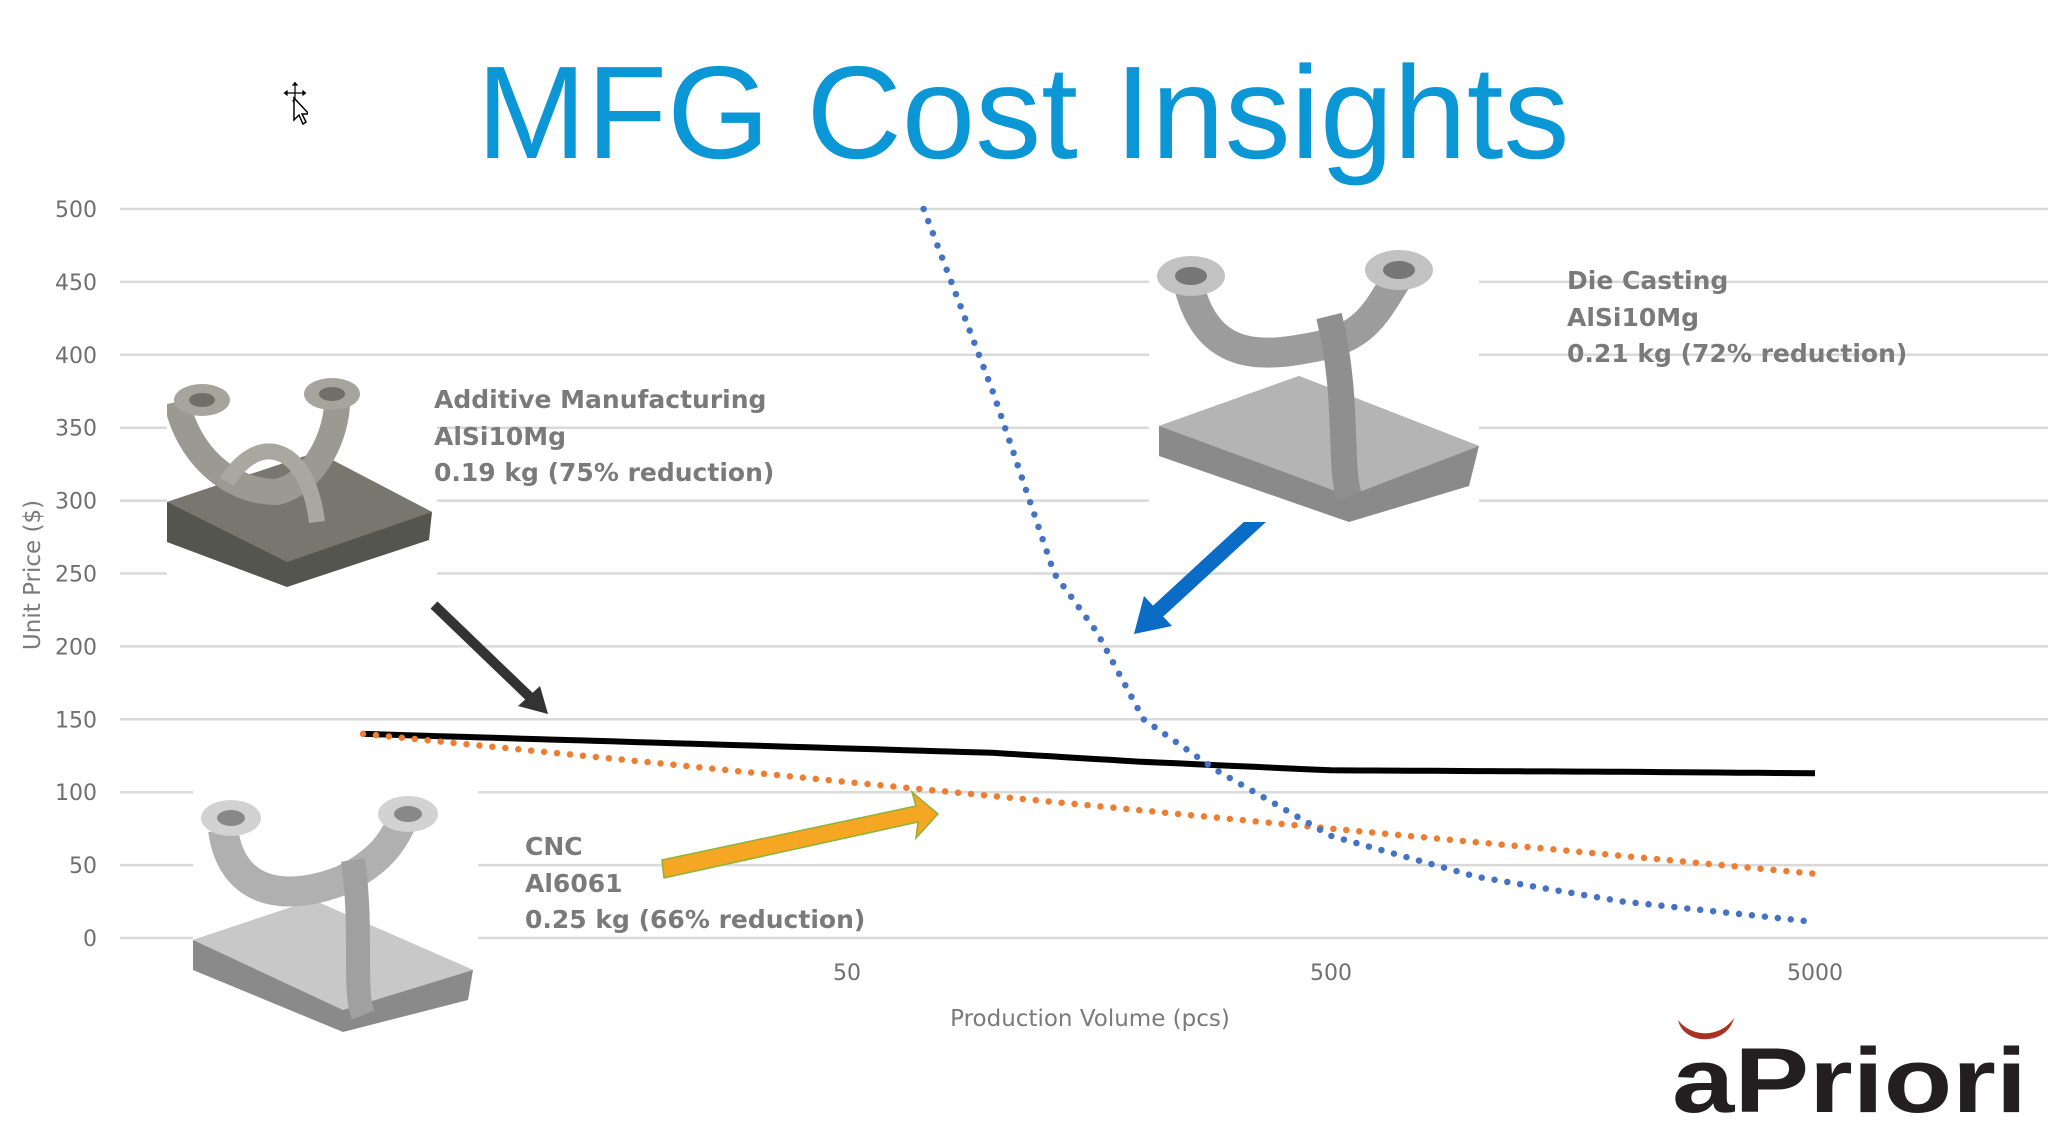  What do you see at coordinates (1023, 112) in the screenshot?
I see `page-title: MFG Cost Insights` at bounding box center [1023, 112].